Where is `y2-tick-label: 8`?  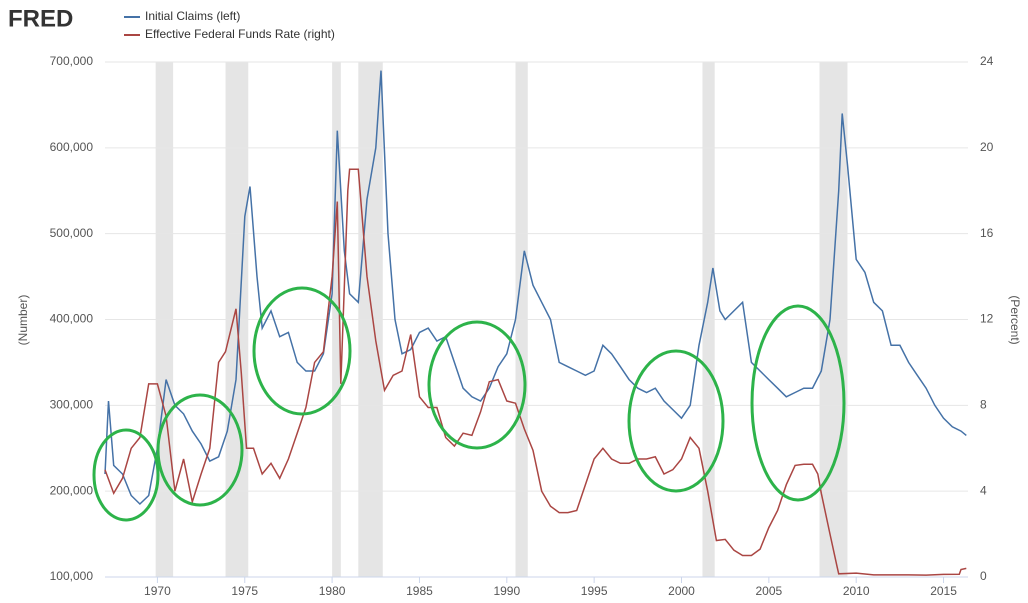 y2-tick-label: 8 is located at coordinates (983, 405).